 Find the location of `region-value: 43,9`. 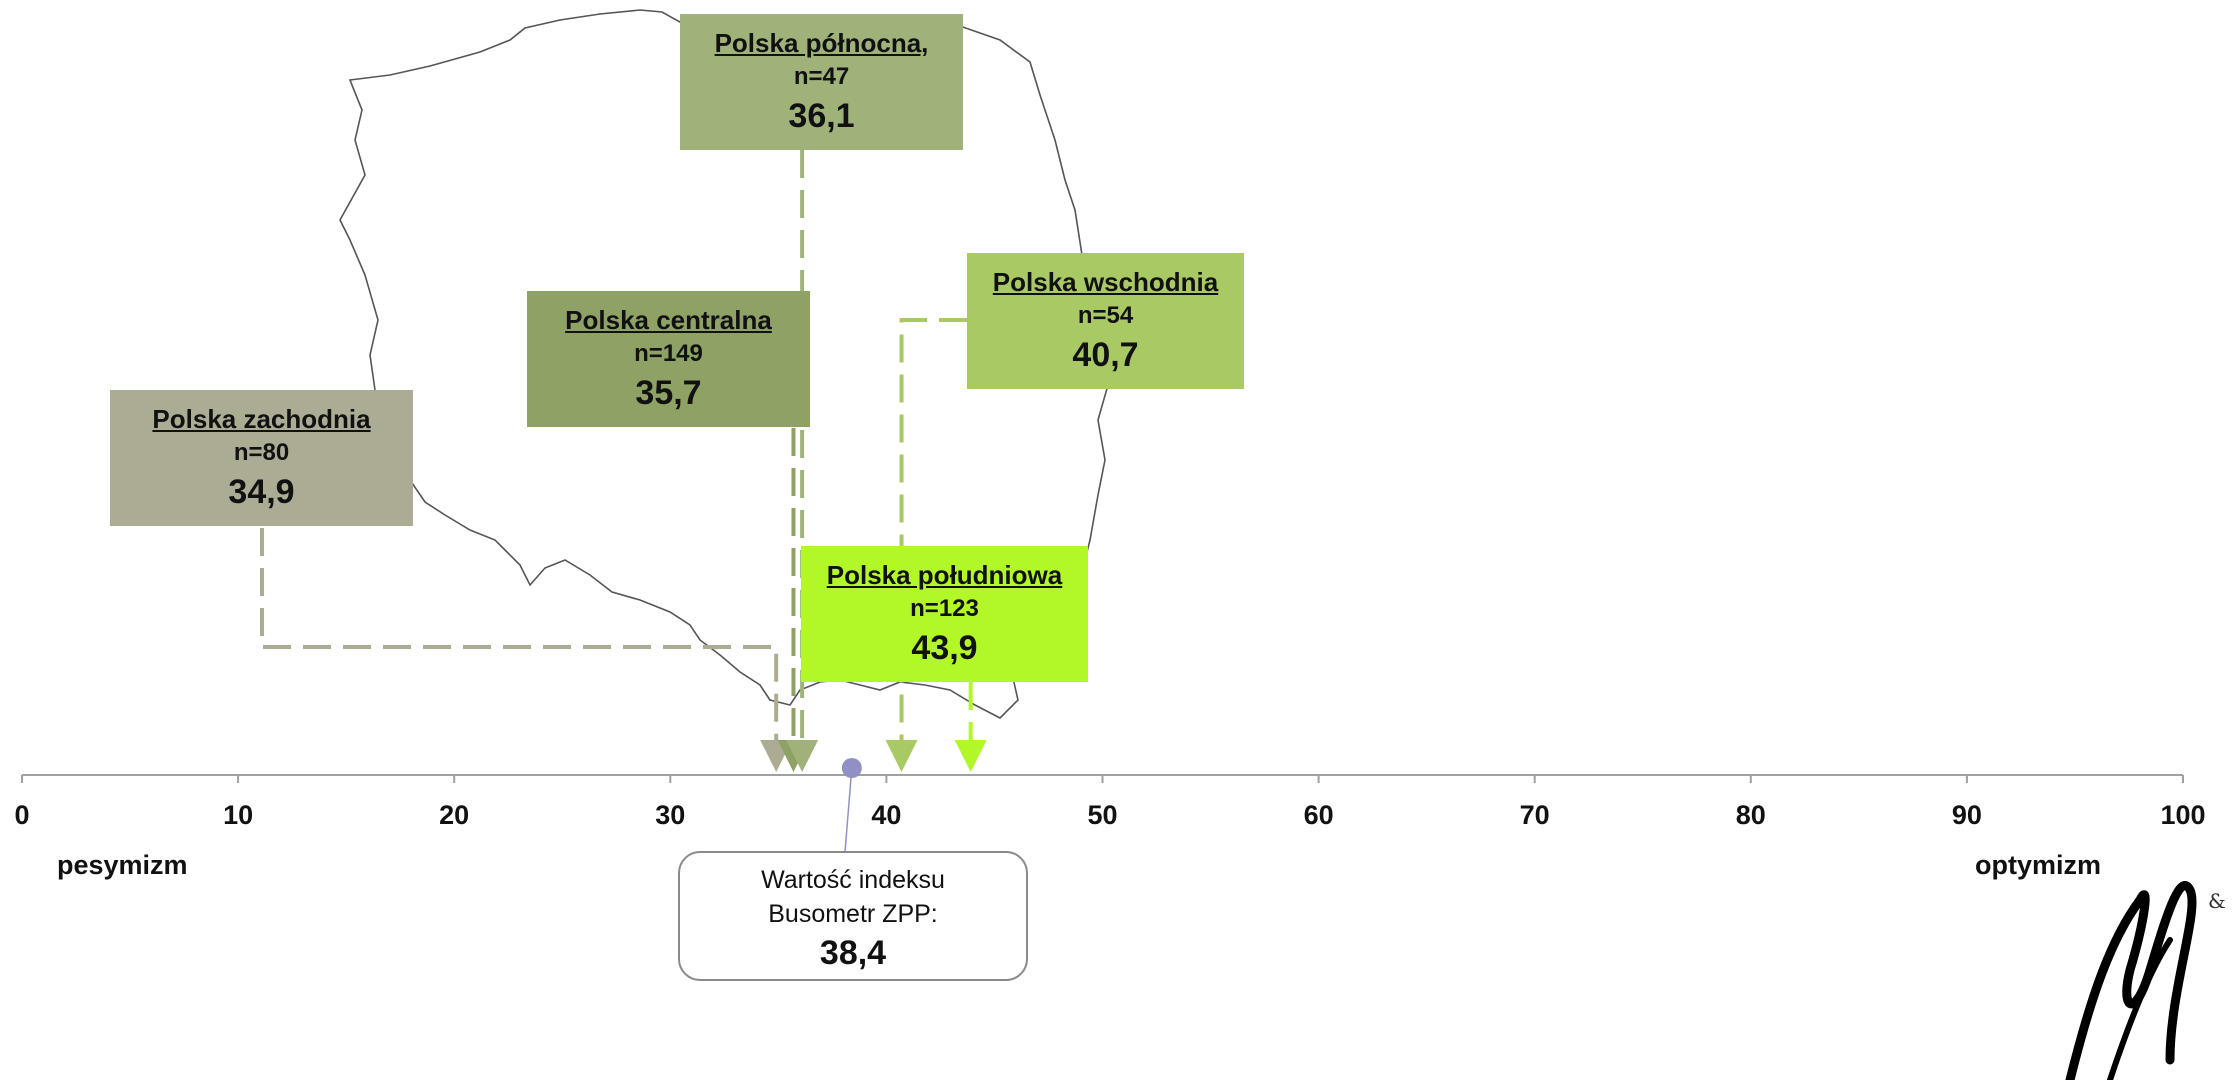

region-value: 43,9 is located at coordinates (944, 648).